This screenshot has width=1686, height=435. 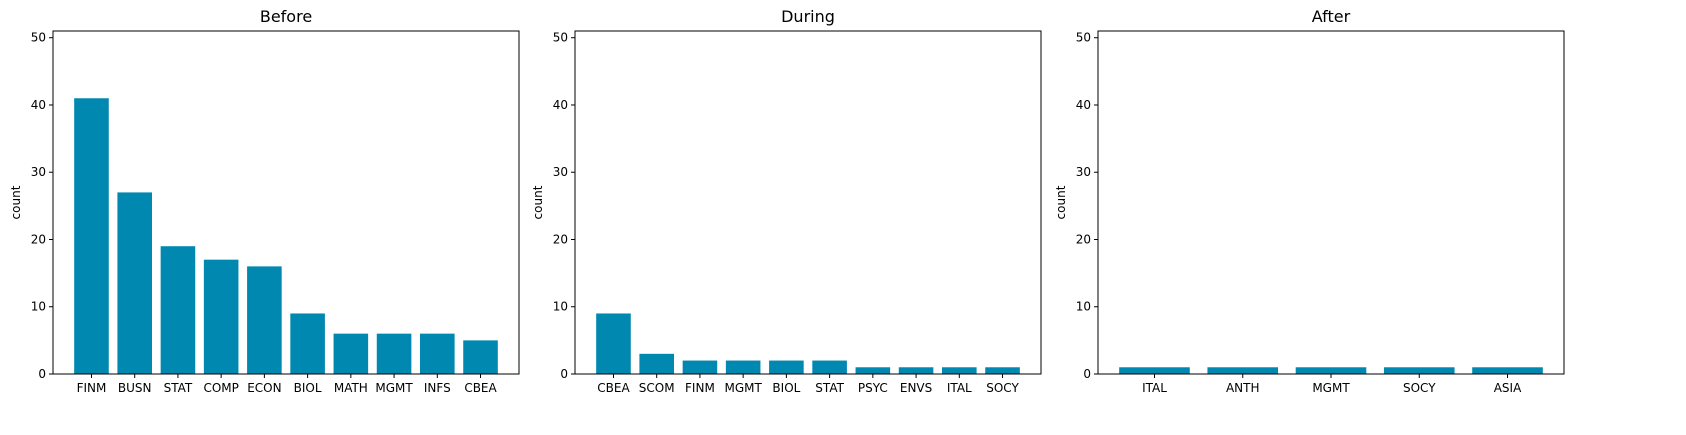 What do you see at coordinates (264, 320) in the screenshot?
I see `bar-econ` at bounding box center [264, 320].